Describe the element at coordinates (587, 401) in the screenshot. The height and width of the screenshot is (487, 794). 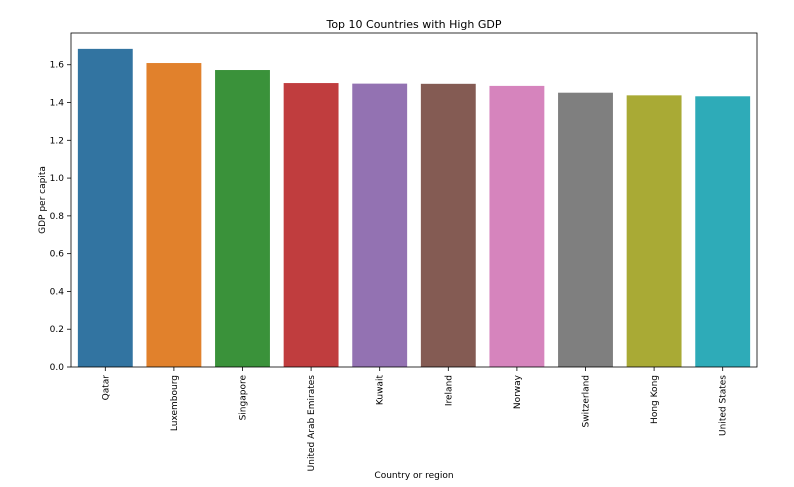
I see `x-tick-label: Switzerland` at that location.